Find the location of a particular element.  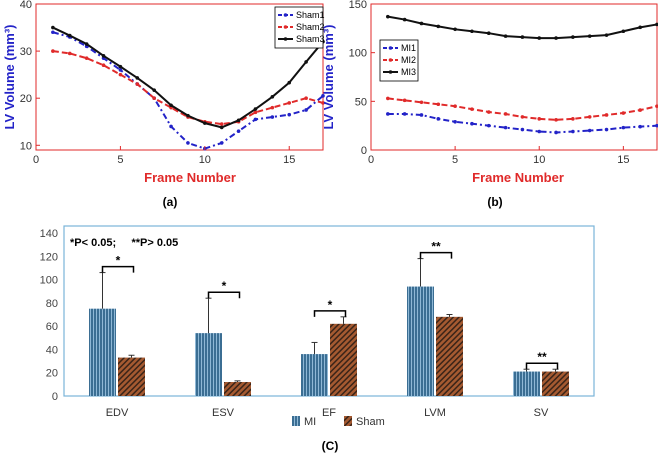

a-ytick-label: 20 is located at coordinates (26, 99).